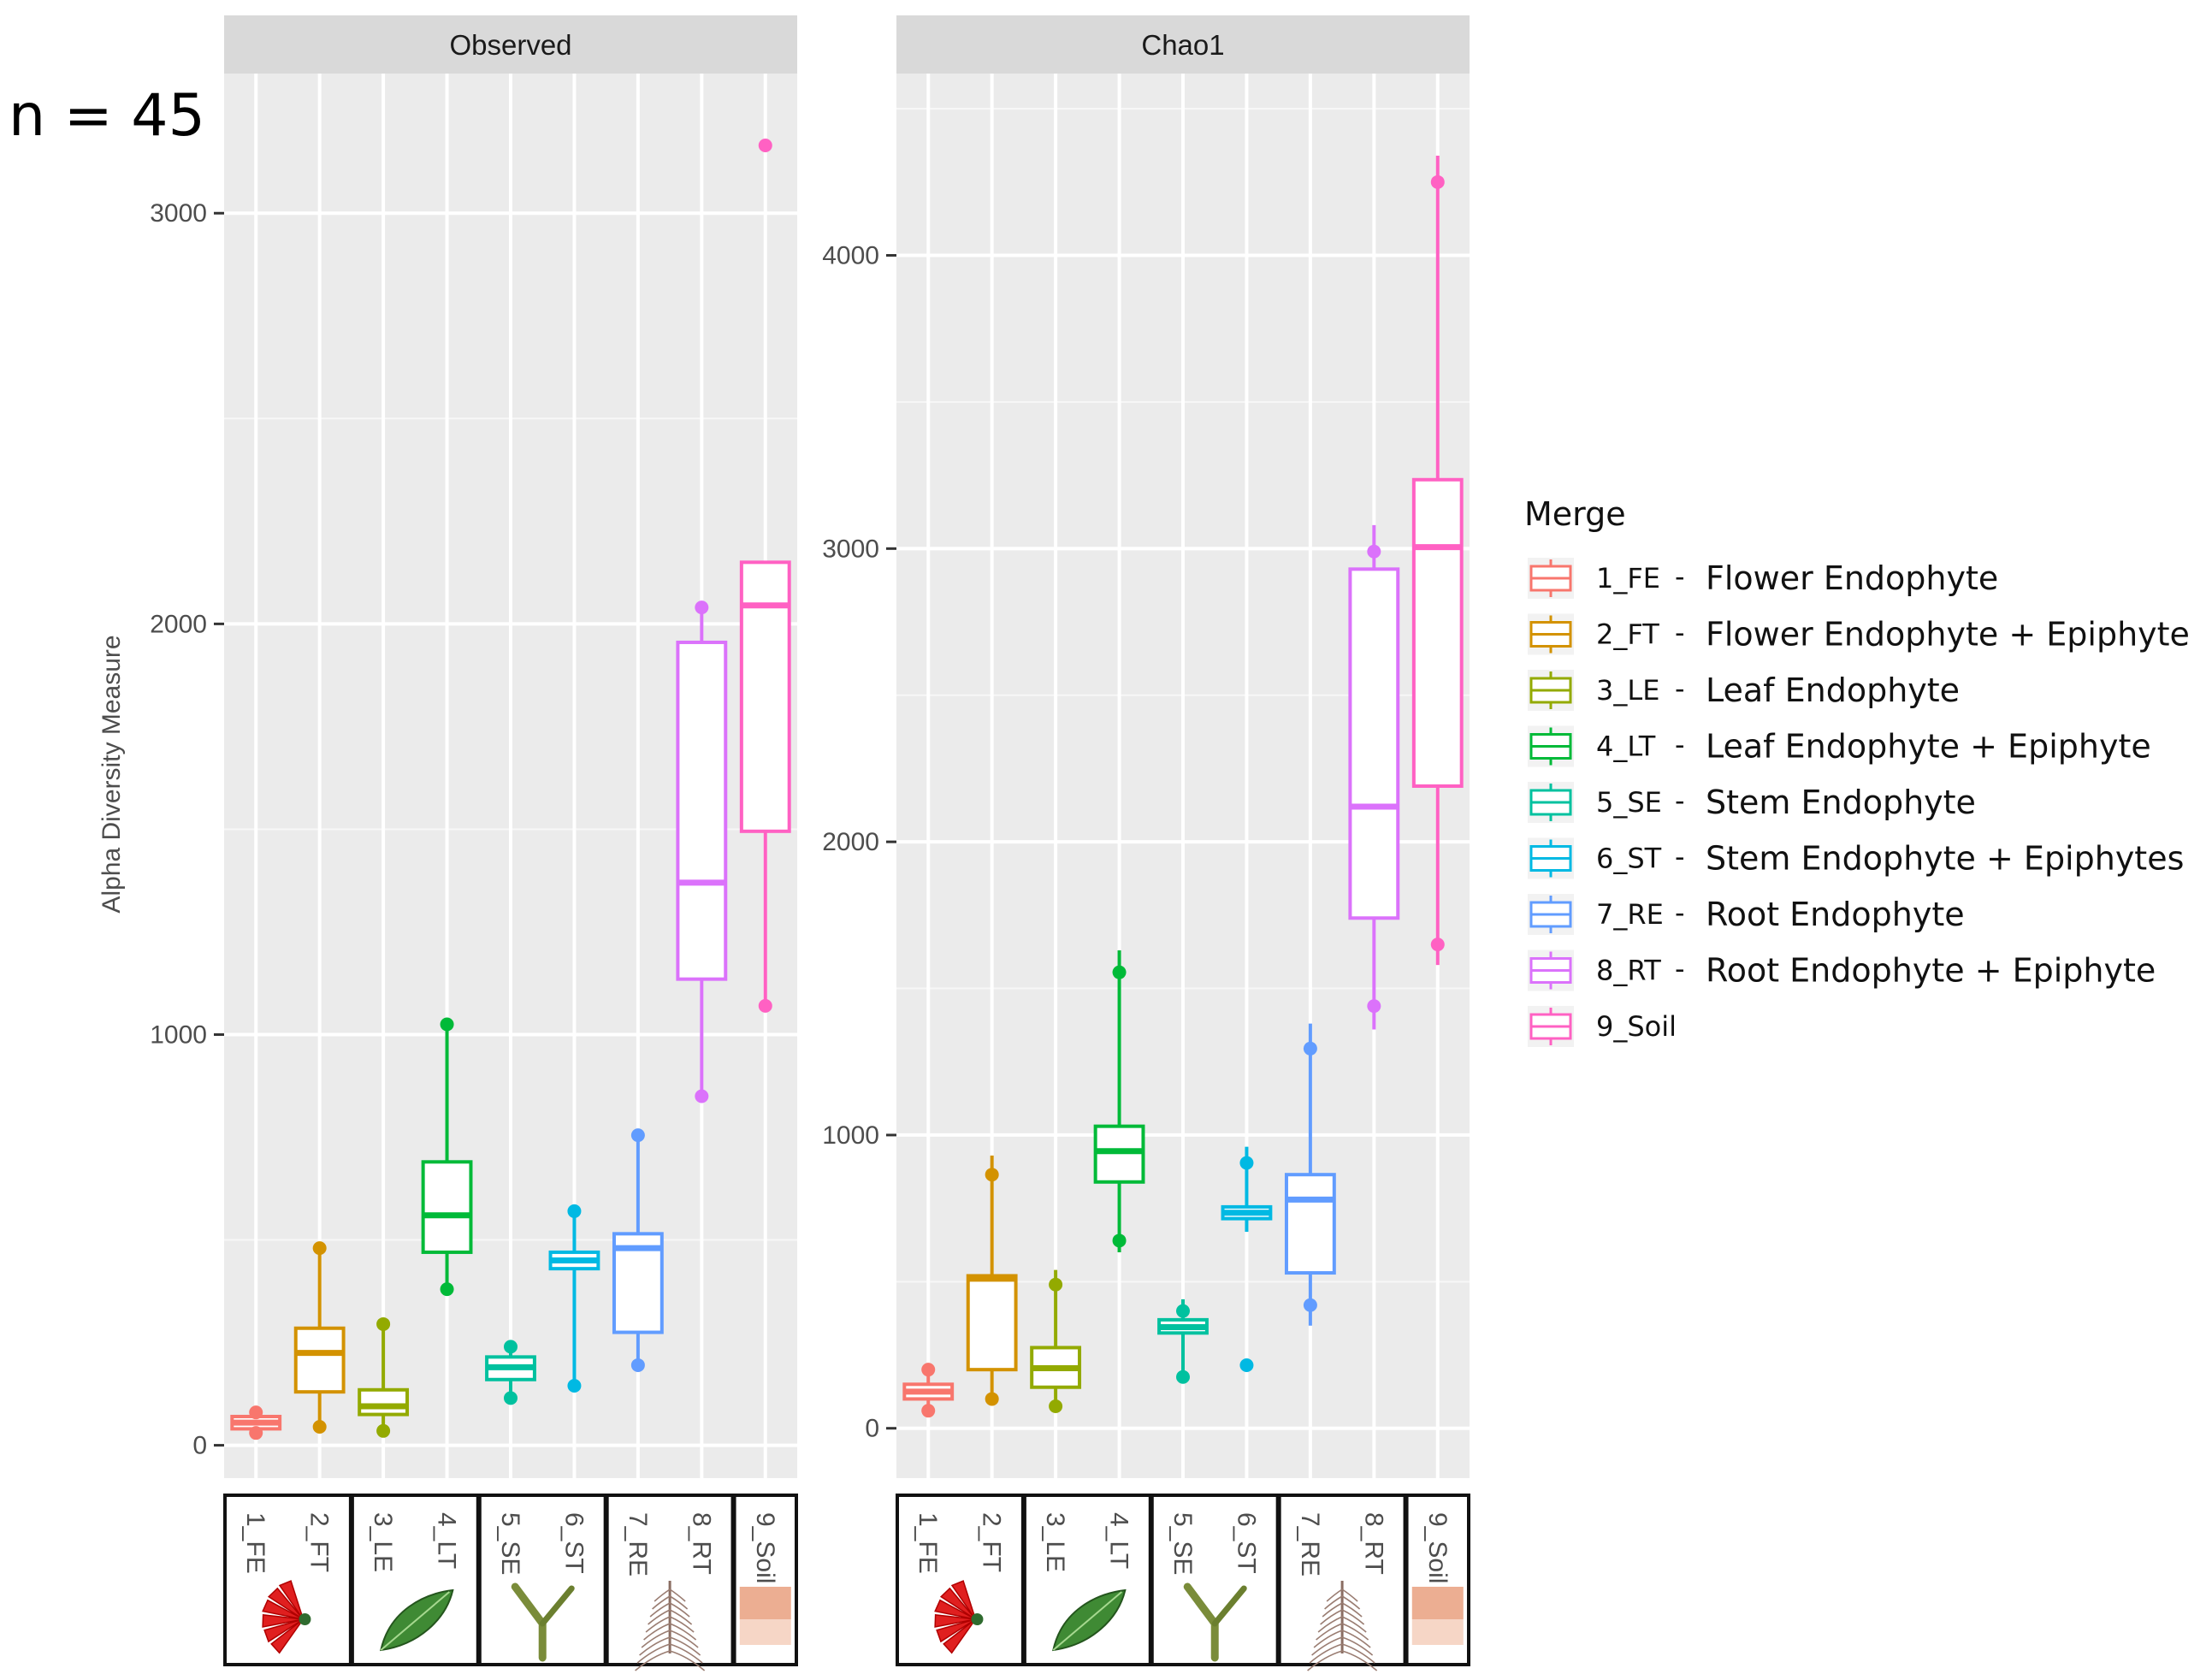  I want to click on legend-item-2_FT: 2_FT - Flower Endophyte + Epiphyte, so click(1859, 634).